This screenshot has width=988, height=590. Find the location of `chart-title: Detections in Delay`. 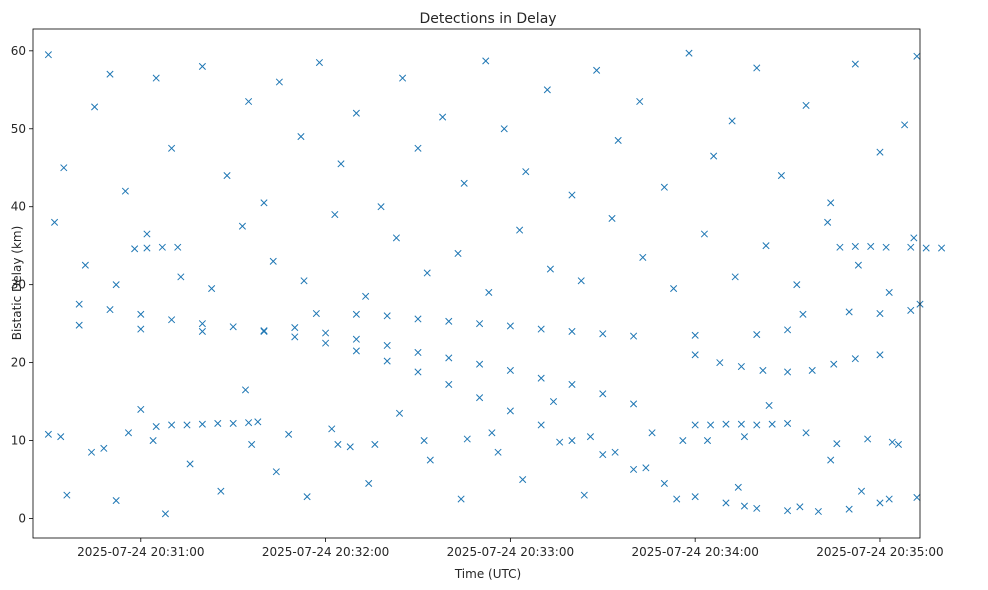

chart-title: Detections in Delay is located at coordinates (487, 19).